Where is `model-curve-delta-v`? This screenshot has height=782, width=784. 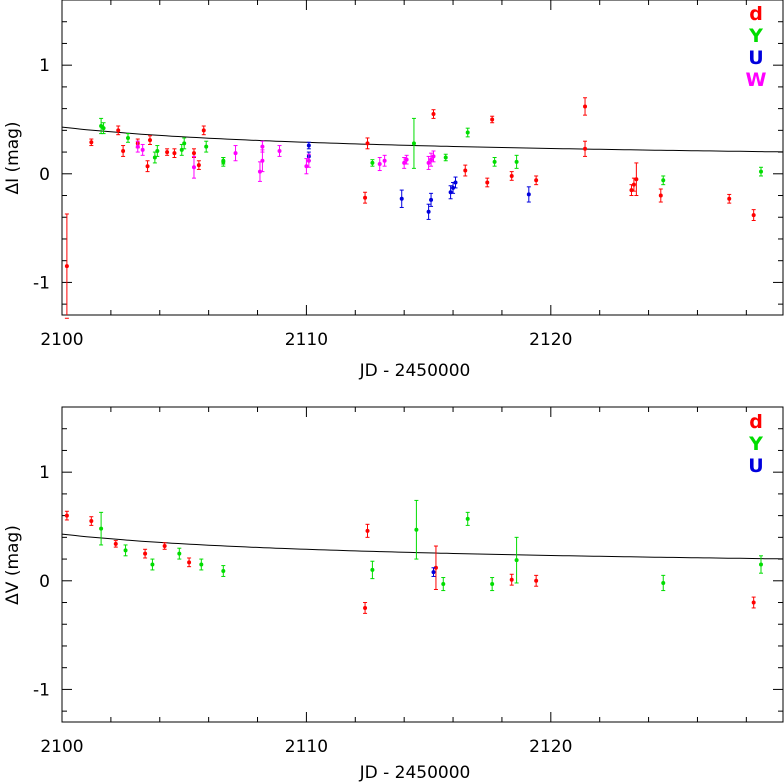 model-curve-delta-v is located at coordinates (422, 546).